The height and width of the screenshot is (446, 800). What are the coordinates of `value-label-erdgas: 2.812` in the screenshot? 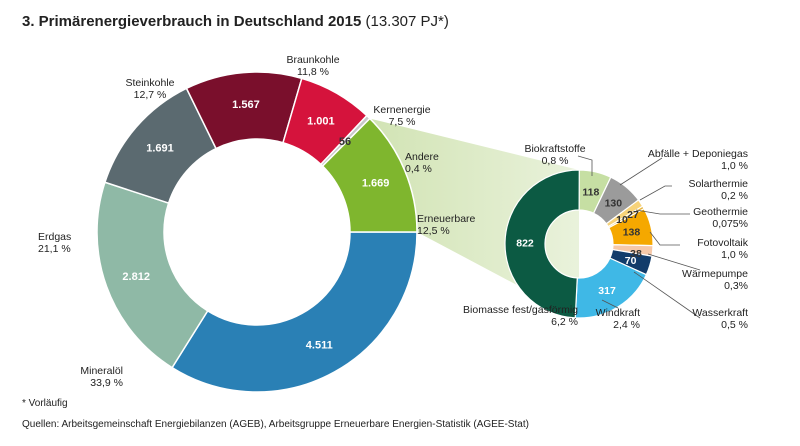 It's located at (136, 277).